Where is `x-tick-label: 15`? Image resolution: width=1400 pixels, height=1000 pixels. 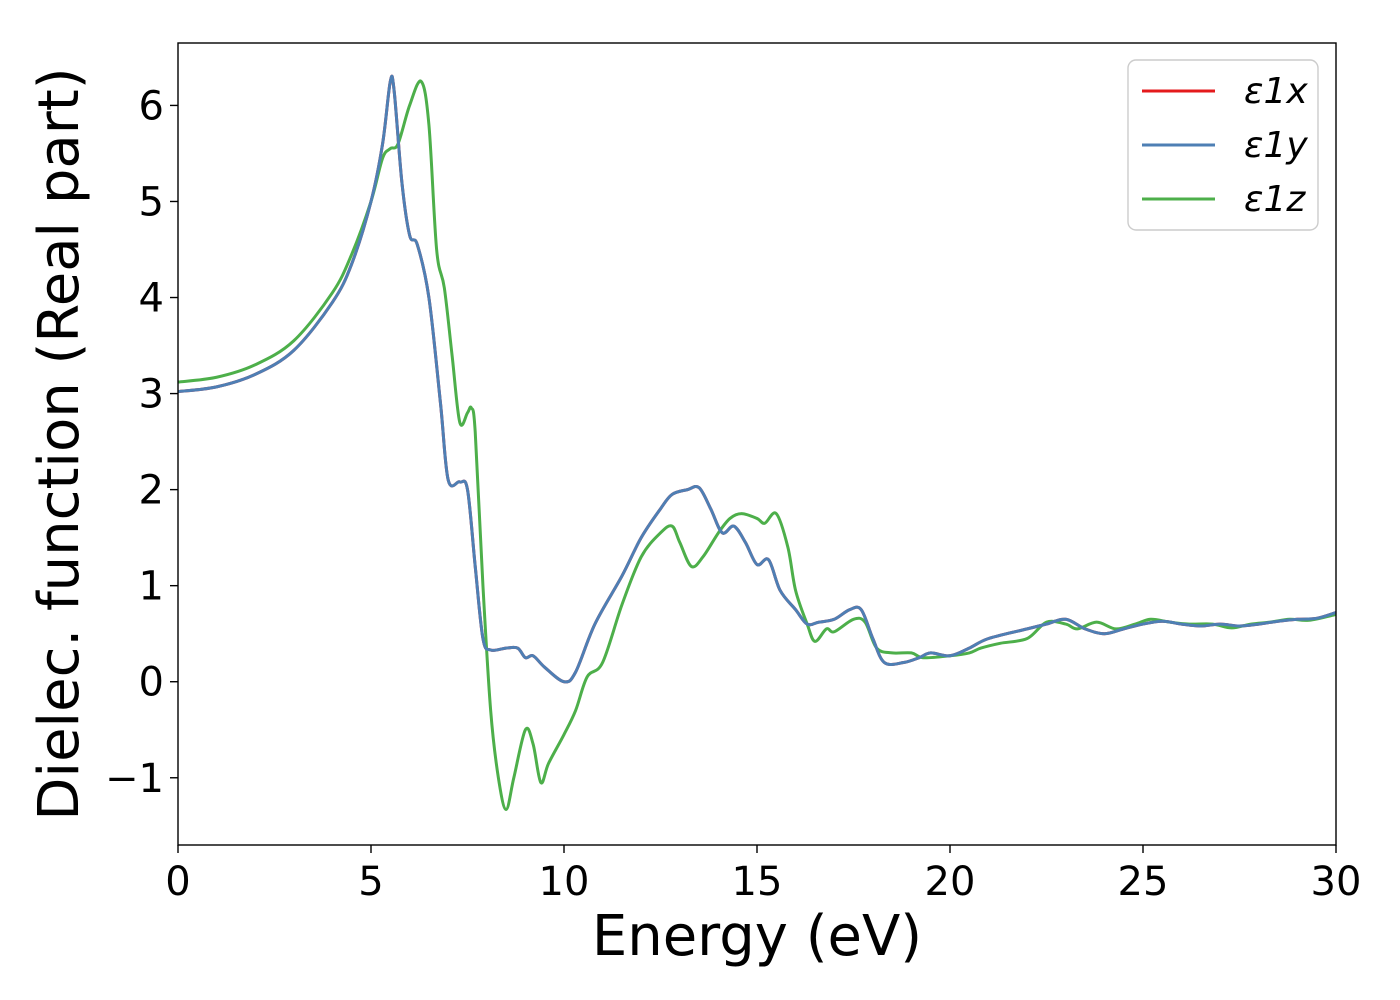 x-tick-label: 15 is located at coordinates (757, 882).